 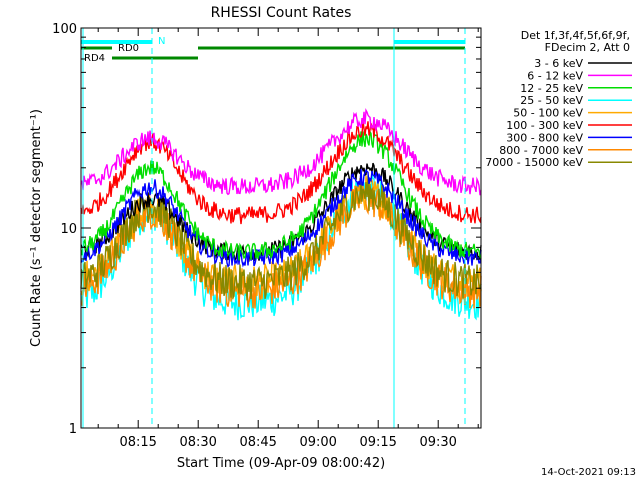 What do you see at coordinates (128, 48) in the screenshot?
I see `flag-label-rd0: RD0` at bounding box center [128, 48].